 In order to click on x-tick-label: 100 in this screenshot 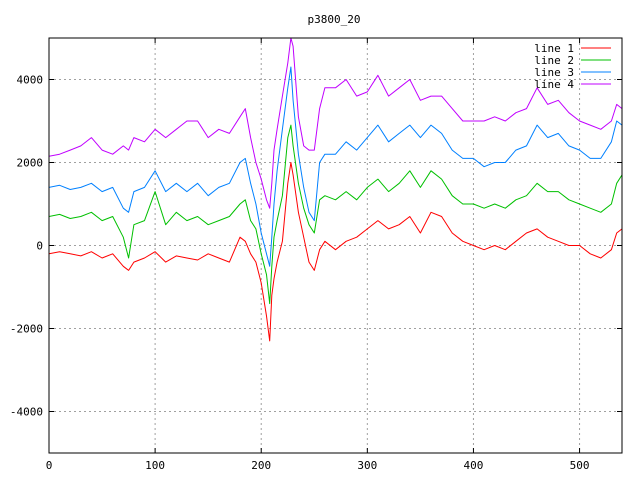, I will do `click(155, 465)`.